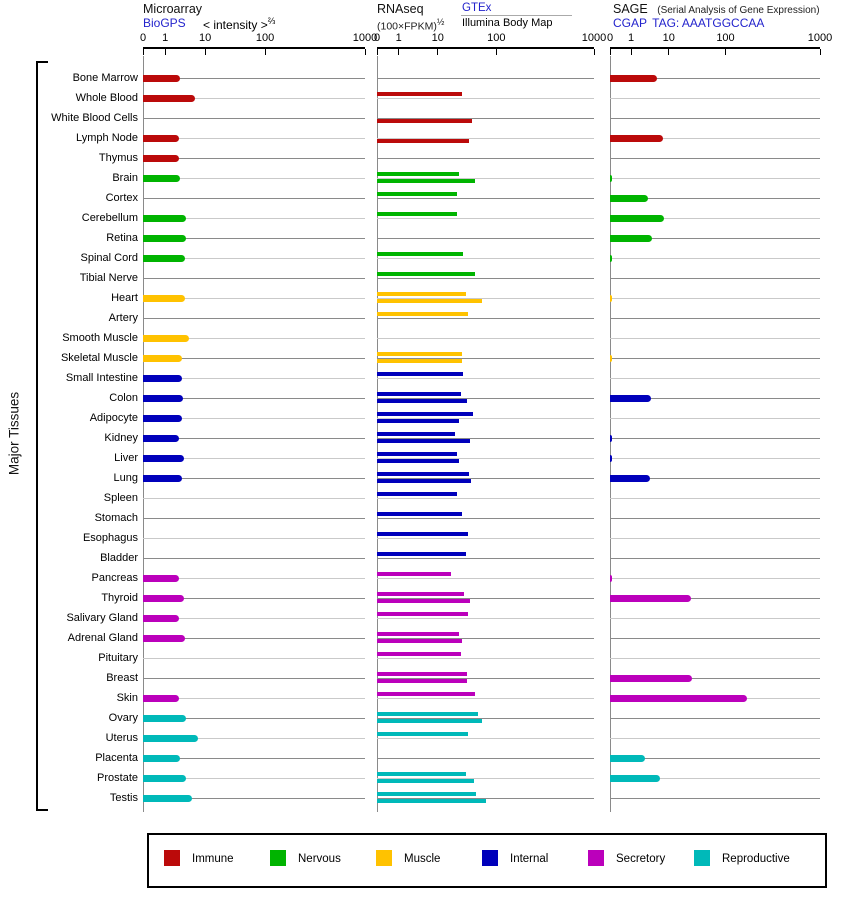 This screenshot has height=900, width=842. I want to click on bar-sage-breast, so click(651, 678).